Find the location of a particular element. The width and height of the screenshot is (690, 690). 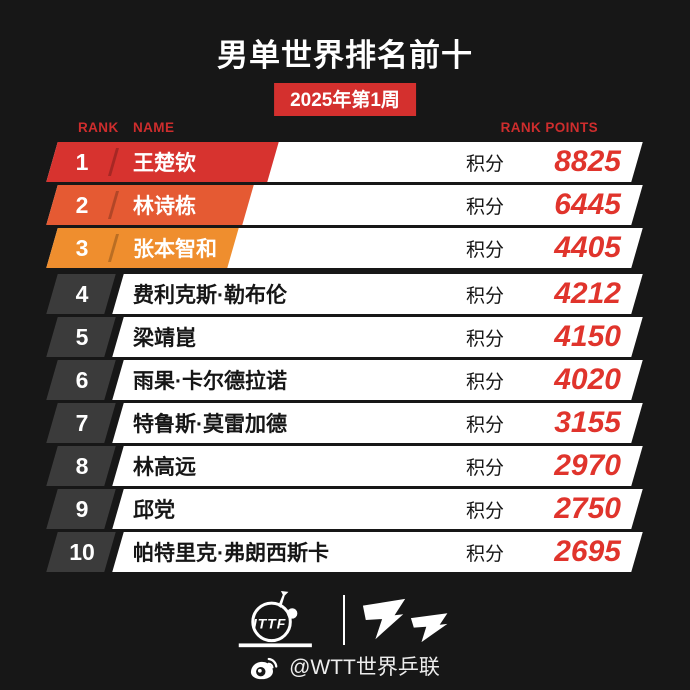

ittf-logo-icon: ITTF is located at coordinates (275, 619).